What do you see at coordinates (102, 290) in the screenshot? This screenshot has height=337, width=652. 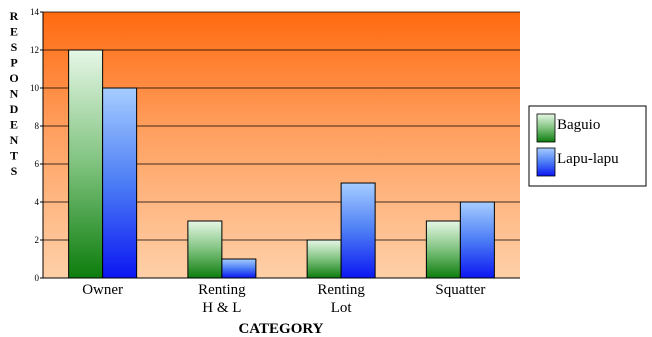 I see `x-tick-label: Owner` at bounding box center [102, 290].